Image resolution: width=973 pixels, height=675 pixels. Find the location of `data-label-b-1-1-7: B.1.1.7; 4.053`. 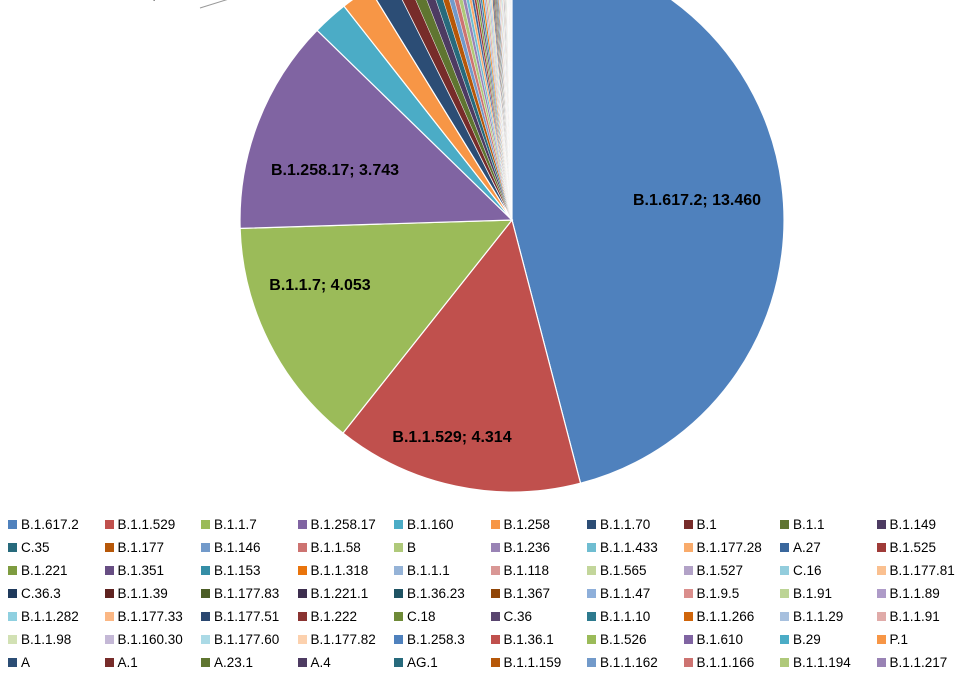

data-label-b-1-1-7: B.1.1.7; 4.053 is located at coordinates (320, 285).